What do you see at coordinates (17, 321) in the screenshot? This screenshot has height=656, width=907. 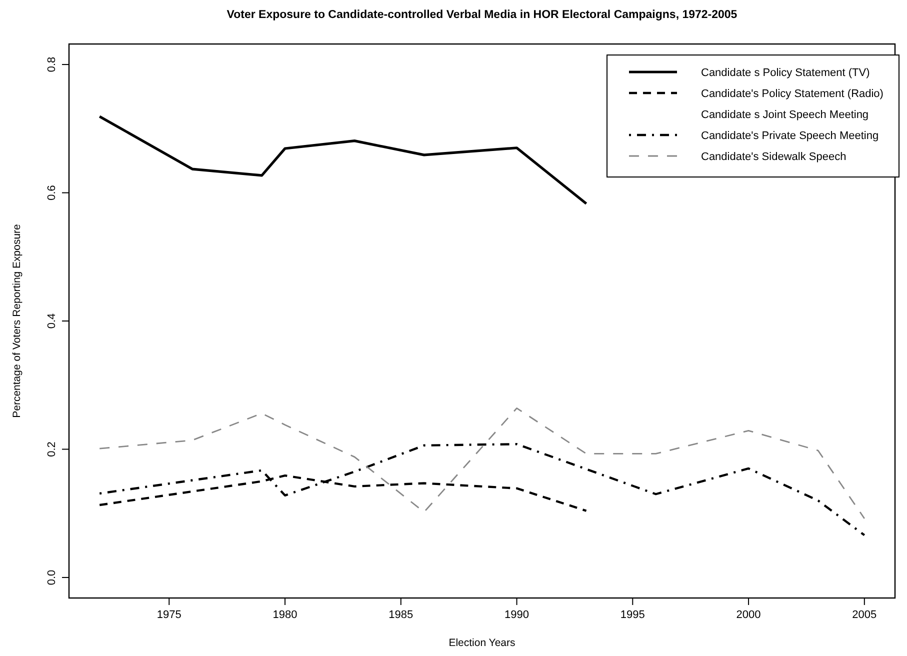 I see `y-axis-title: Percentage of Voters Reporting Exposure` at bounding box center [17, 321].